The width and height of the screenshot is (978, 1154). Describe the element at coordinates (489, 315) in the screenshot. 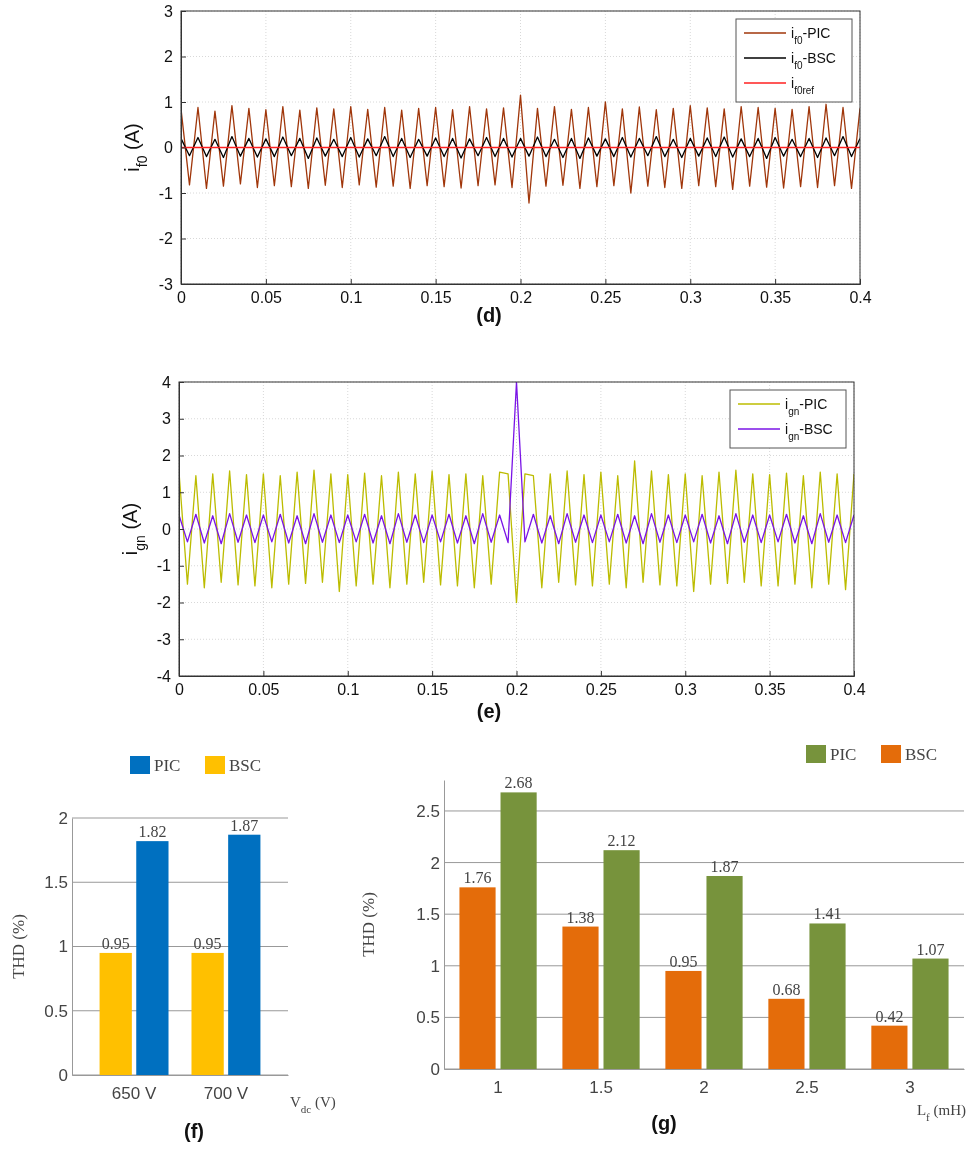

I see `text: (d)` at that location.